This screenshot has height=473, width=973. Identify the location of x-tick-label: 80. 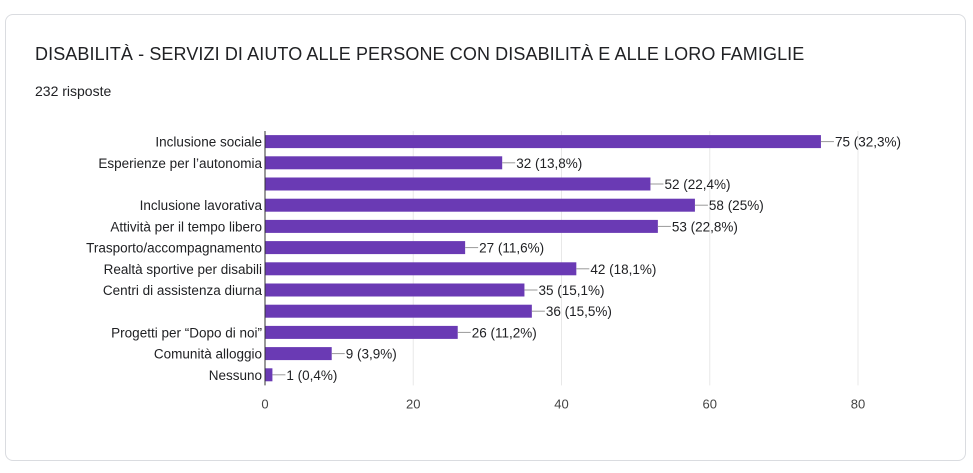
(858, 403).